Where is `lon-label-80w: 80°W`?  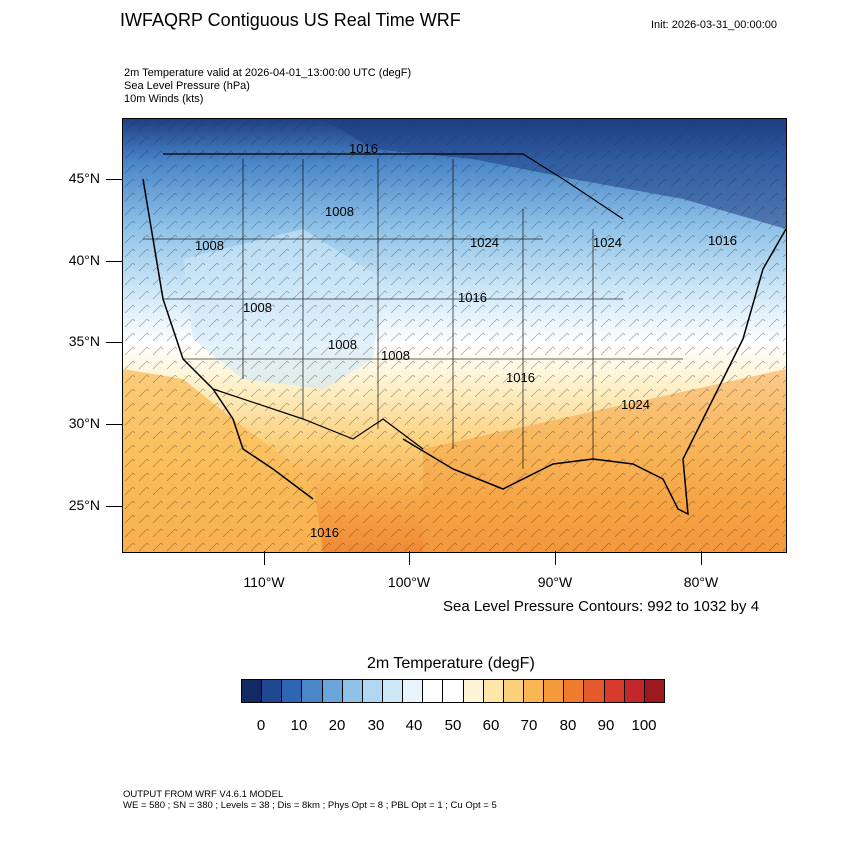
lon-label-80w: 80°W is located at coordinates (701, 582).